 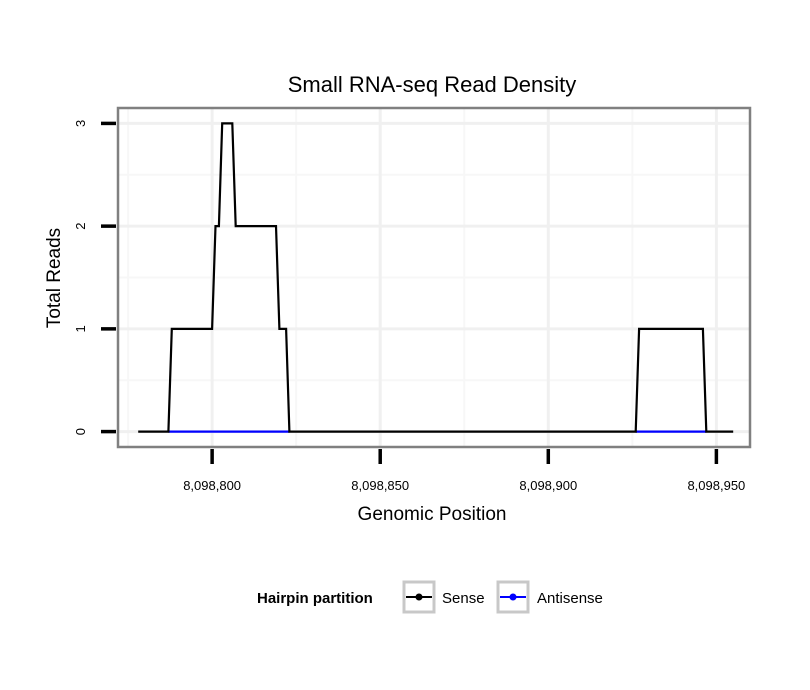 I want to click on x-axis-ticks: 8,098,800 8,098,850 8,098,900 8,098,950, so click(x=464, y=471).